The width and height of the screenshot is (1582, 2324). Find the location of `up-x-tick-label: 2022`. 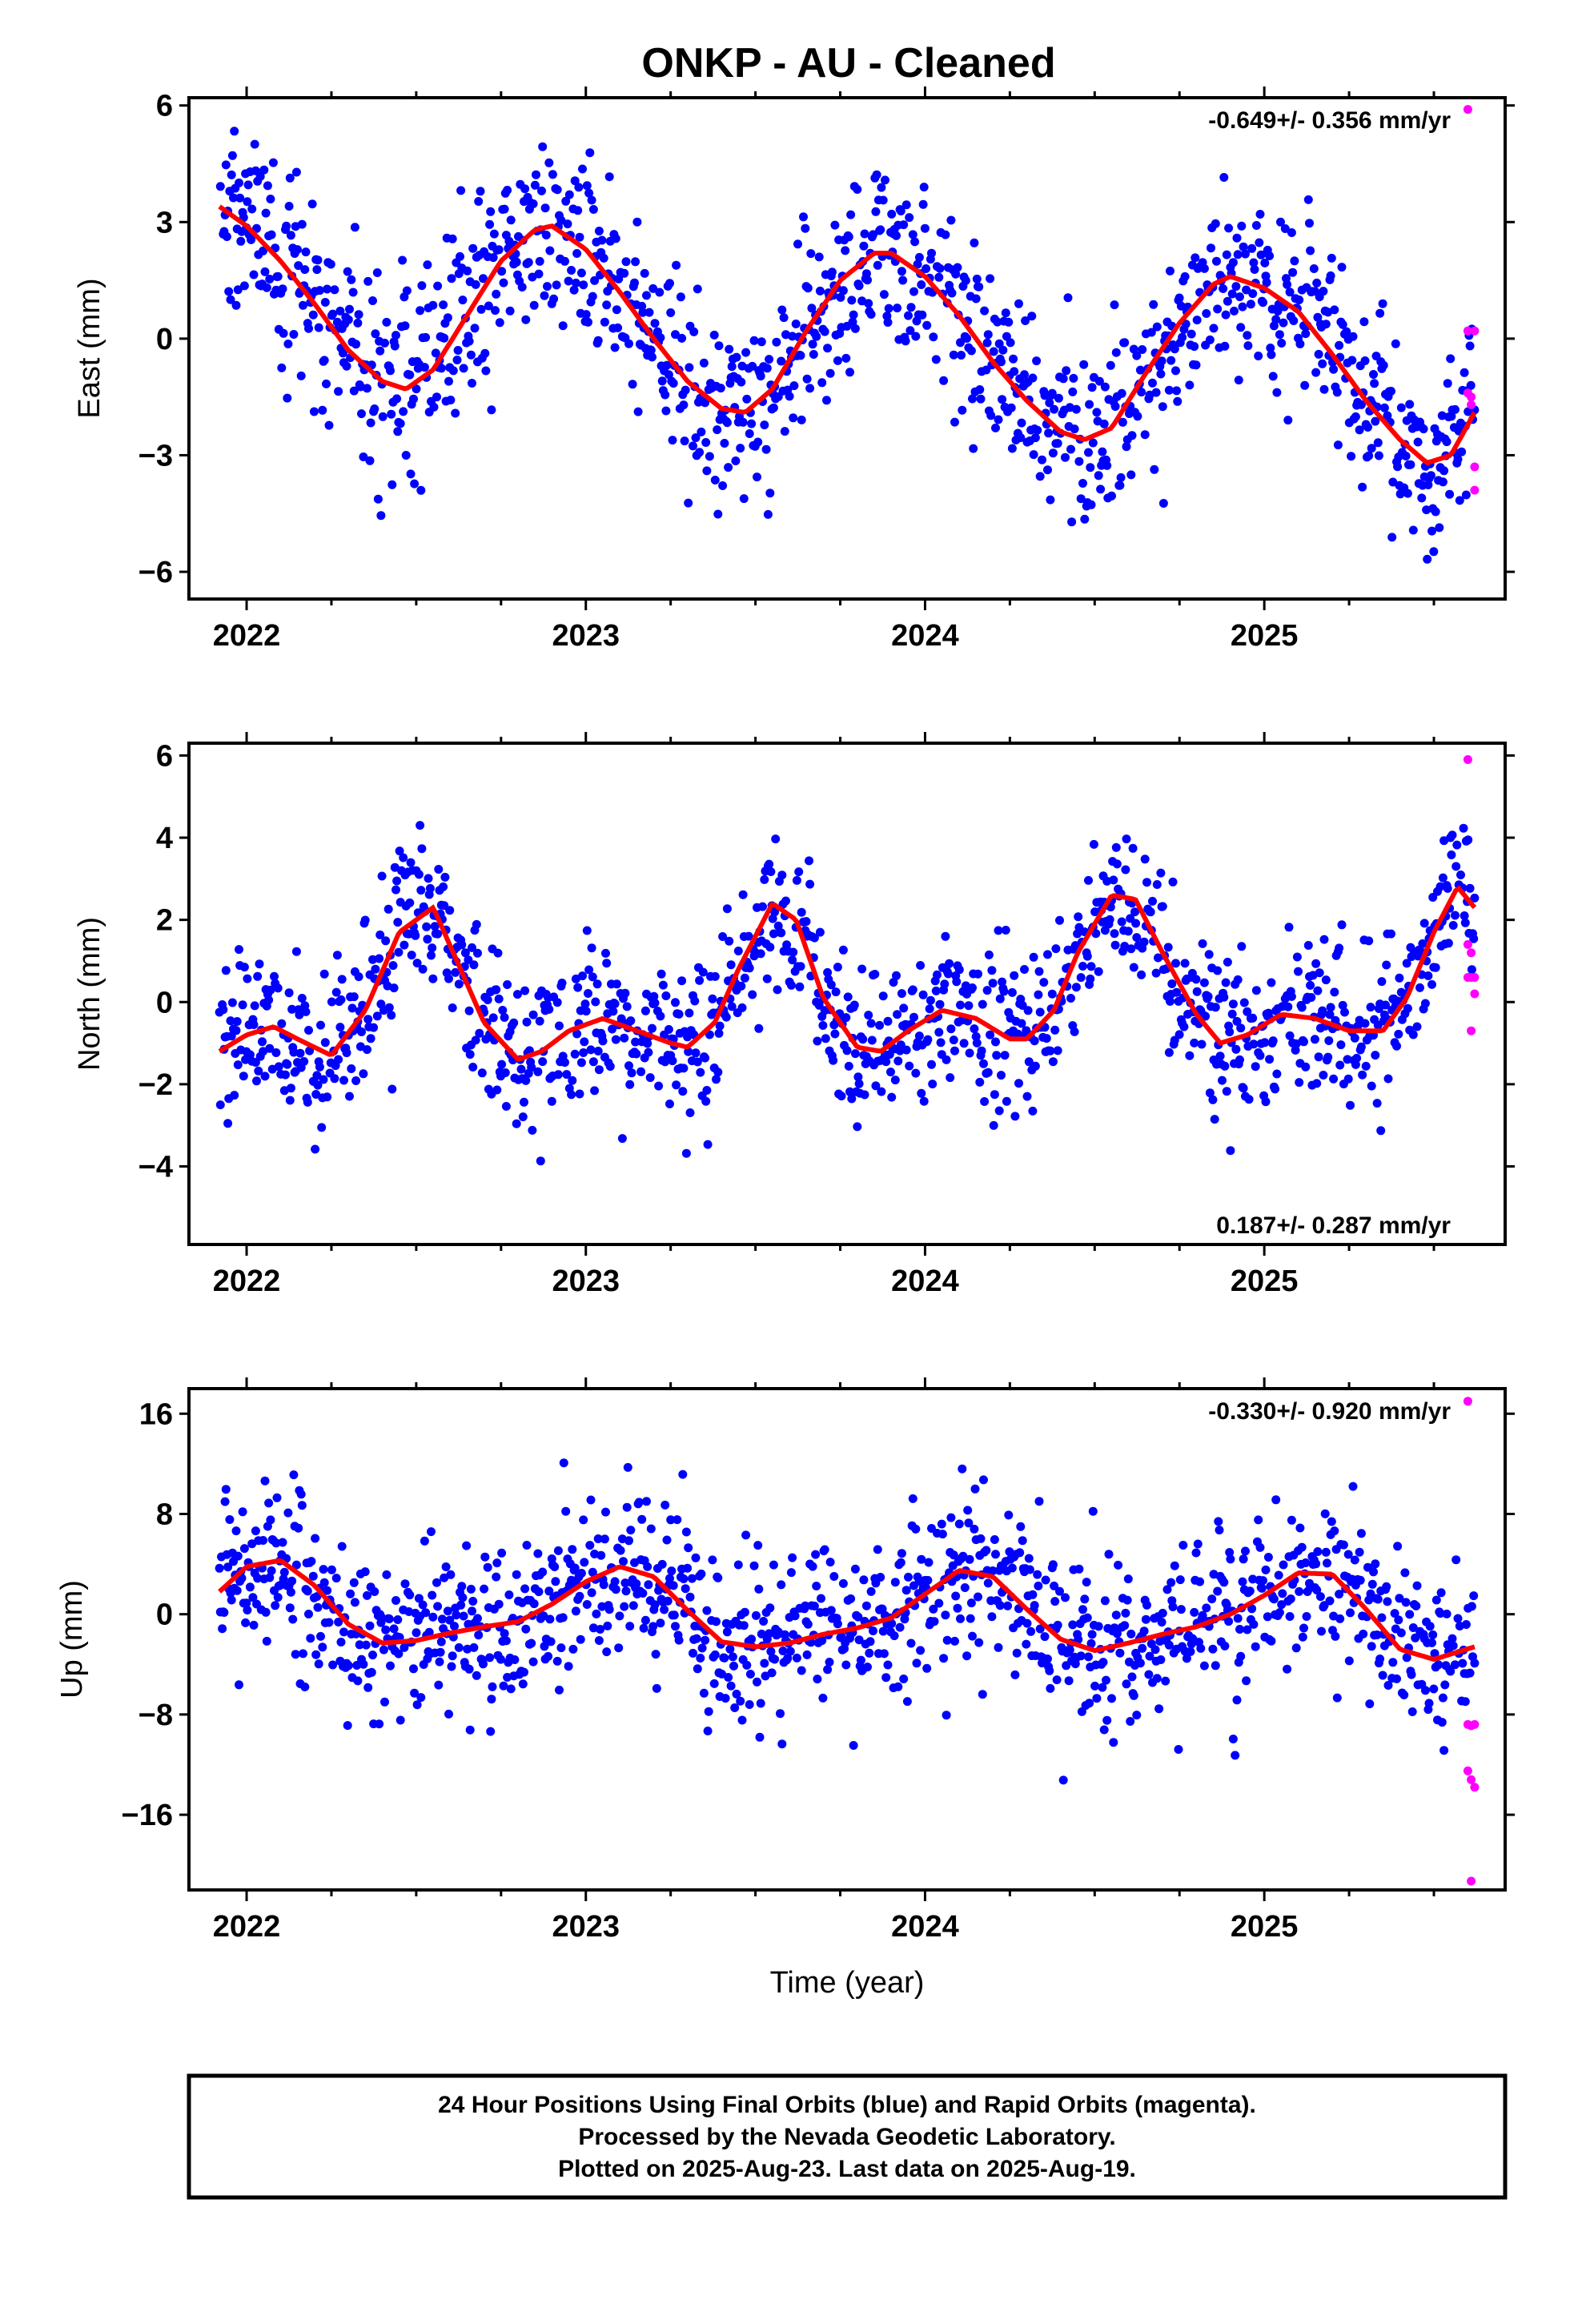

up-x-tick-label: 2022 is located at coordinates (247, 1927).